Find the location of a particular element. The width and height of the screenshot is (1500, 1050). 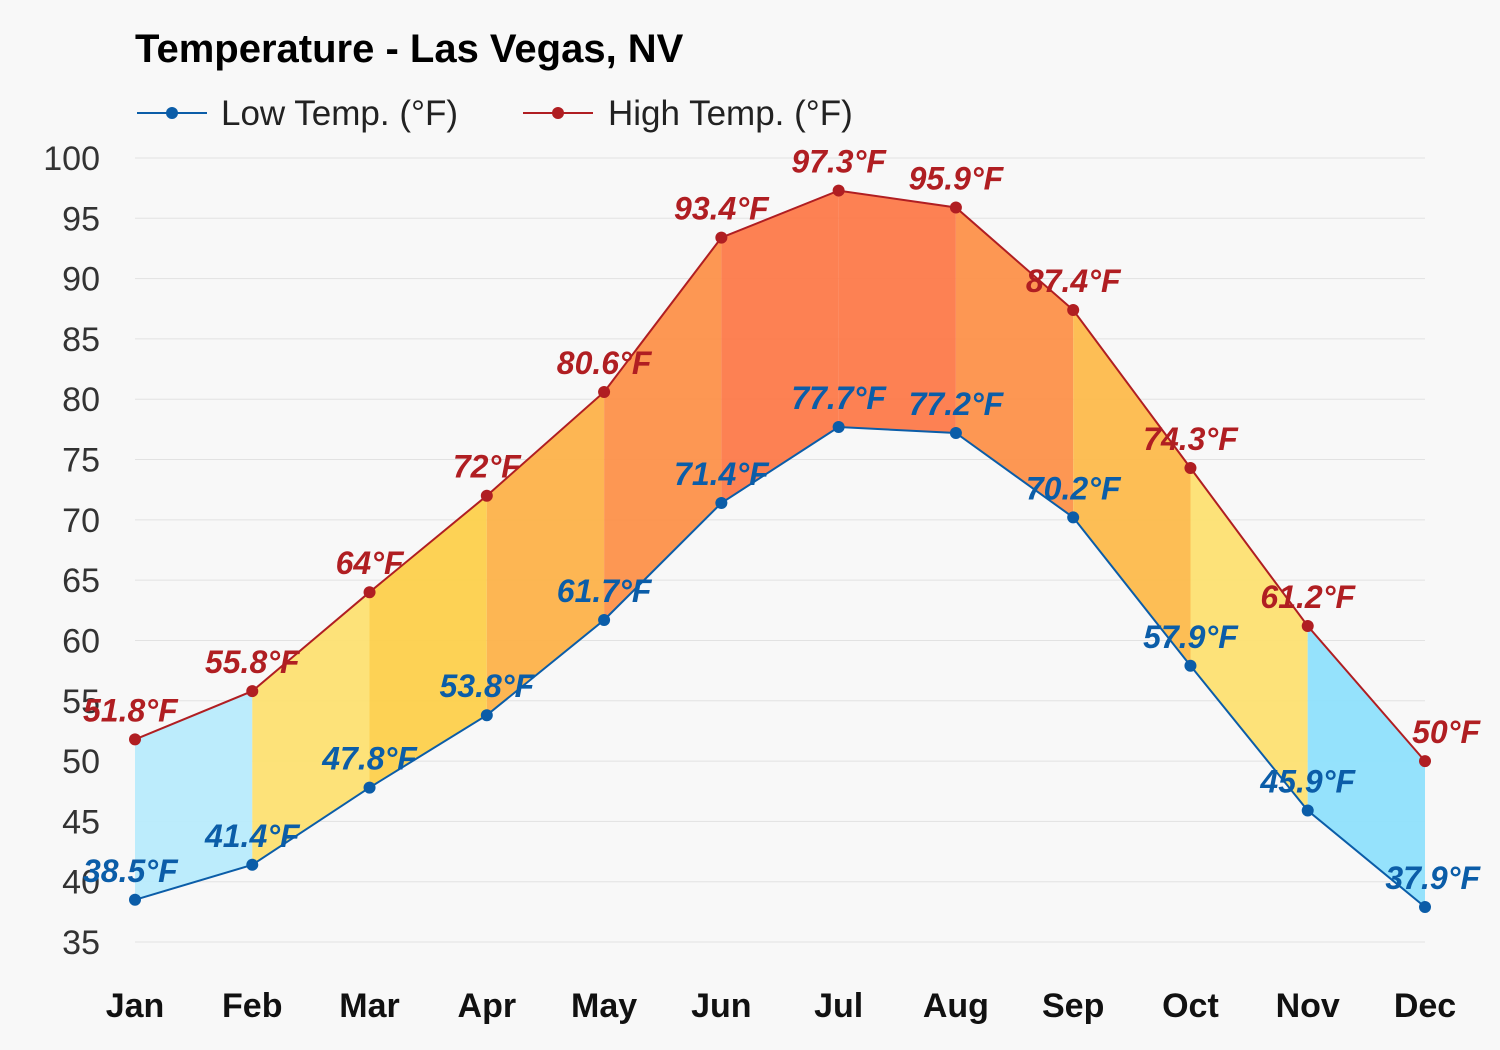

x-tick-label: Oct is located at coordinates (1190, 1006).